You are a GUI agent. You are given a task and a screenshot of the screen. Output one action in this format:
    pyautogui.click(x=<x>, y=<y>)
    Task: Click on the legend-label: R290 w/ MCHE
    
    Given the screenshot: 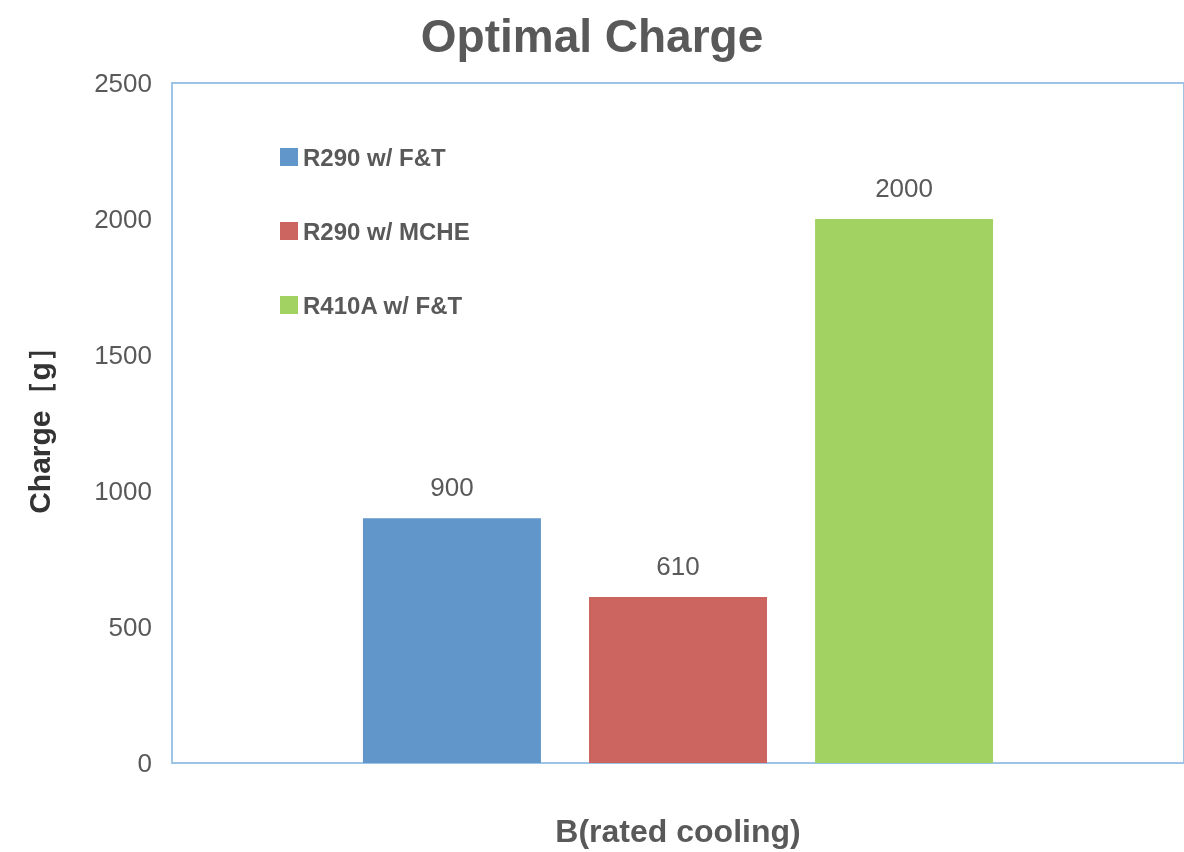 What is the action you would take?
    pyautogui.click(x=386, y=231)
    